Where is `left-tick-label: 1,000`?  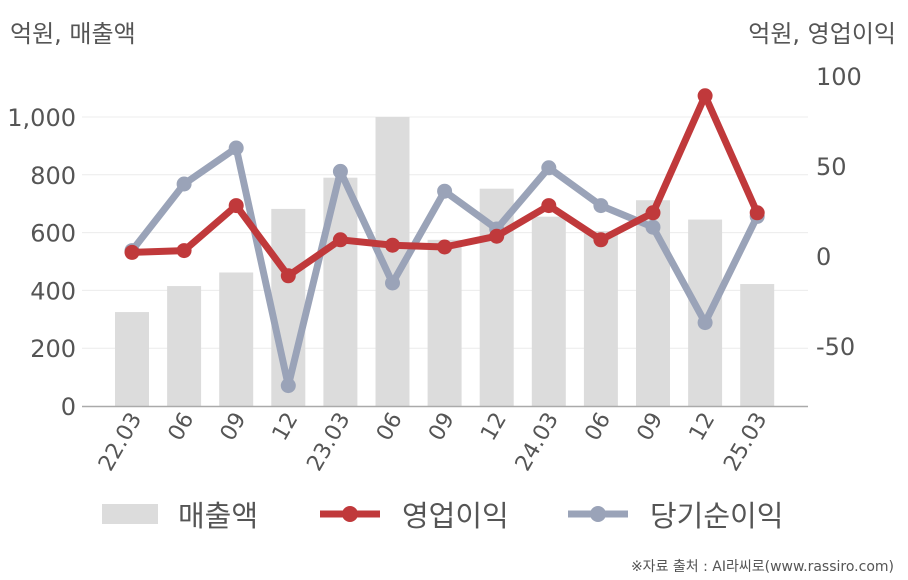 left-tick-label: 1,000 is located at coordinates (41, 118).